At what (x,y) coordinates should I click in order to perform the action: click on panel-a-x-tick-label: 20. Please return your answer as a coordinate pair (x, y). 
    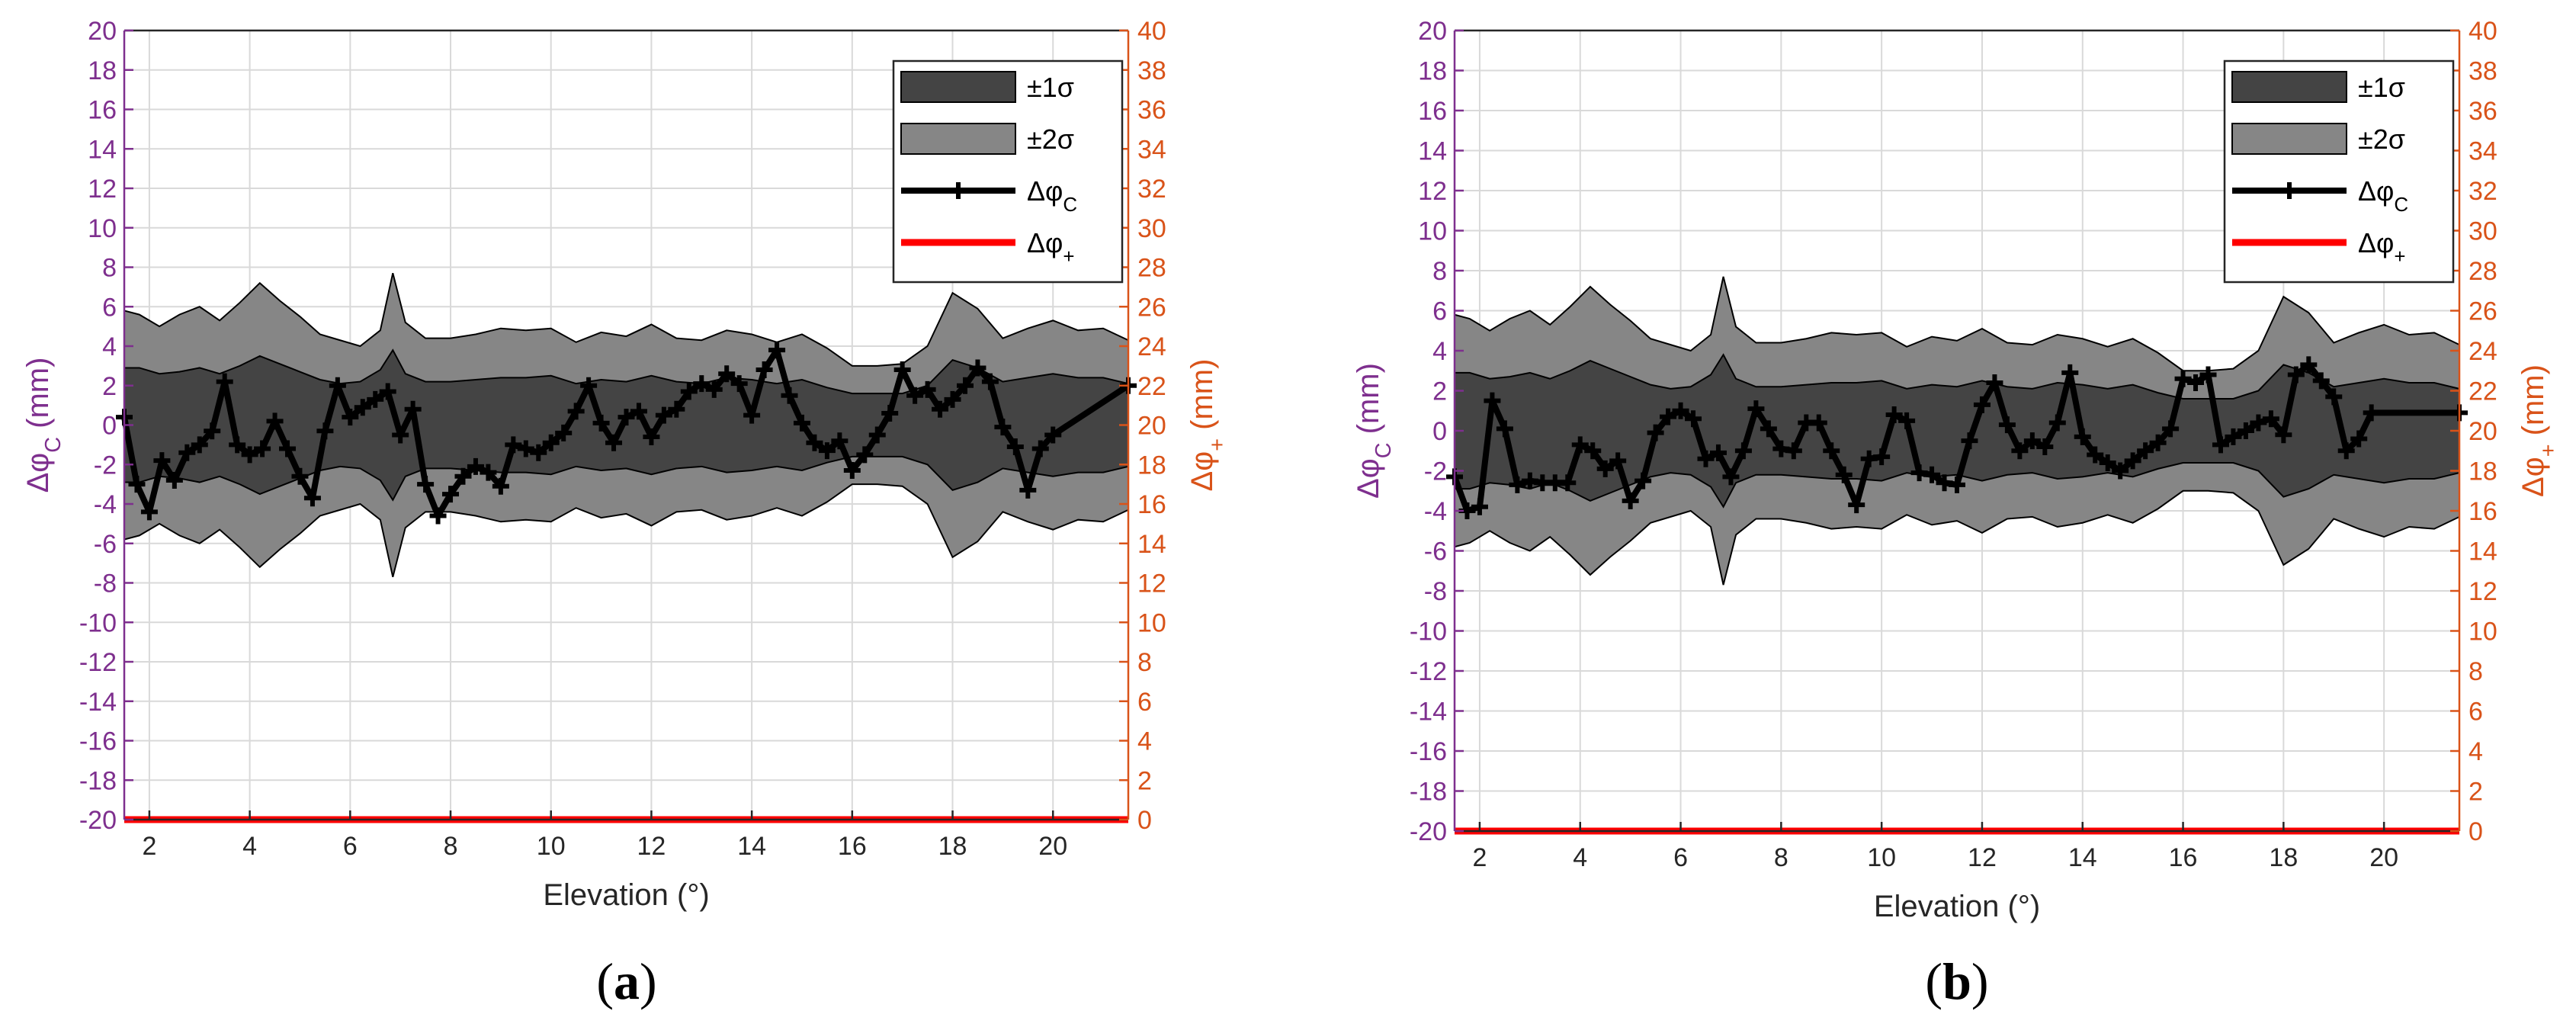
    Looking at the image, I should click on (1052, 847).